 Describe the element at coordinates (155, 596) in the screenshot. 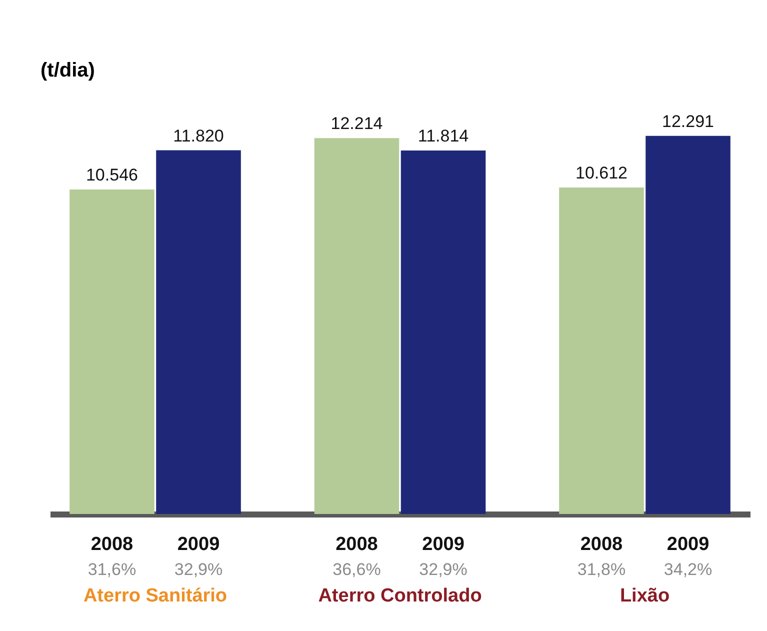

I see `x-tick-label: Aterro Sanitário` at that location.